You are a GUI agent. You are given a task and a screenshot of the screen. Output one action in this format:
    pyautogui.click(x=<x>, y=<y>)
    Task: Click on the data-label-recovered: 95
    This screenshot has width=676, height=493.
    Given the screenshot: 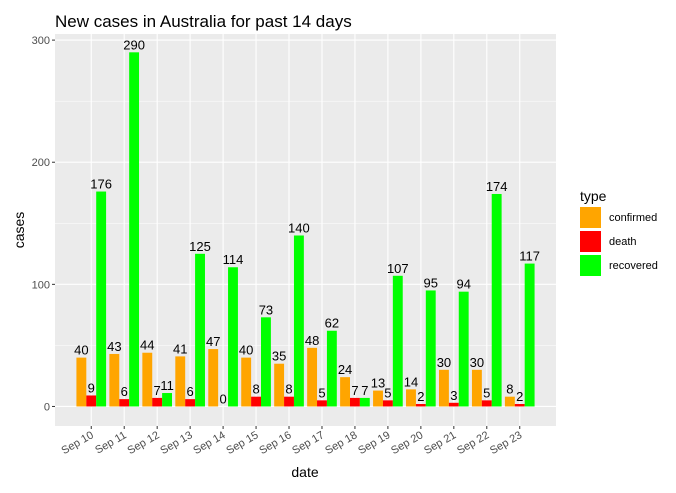 What is the action you would take?
    pyautogui.click(x=431, y=282)
    